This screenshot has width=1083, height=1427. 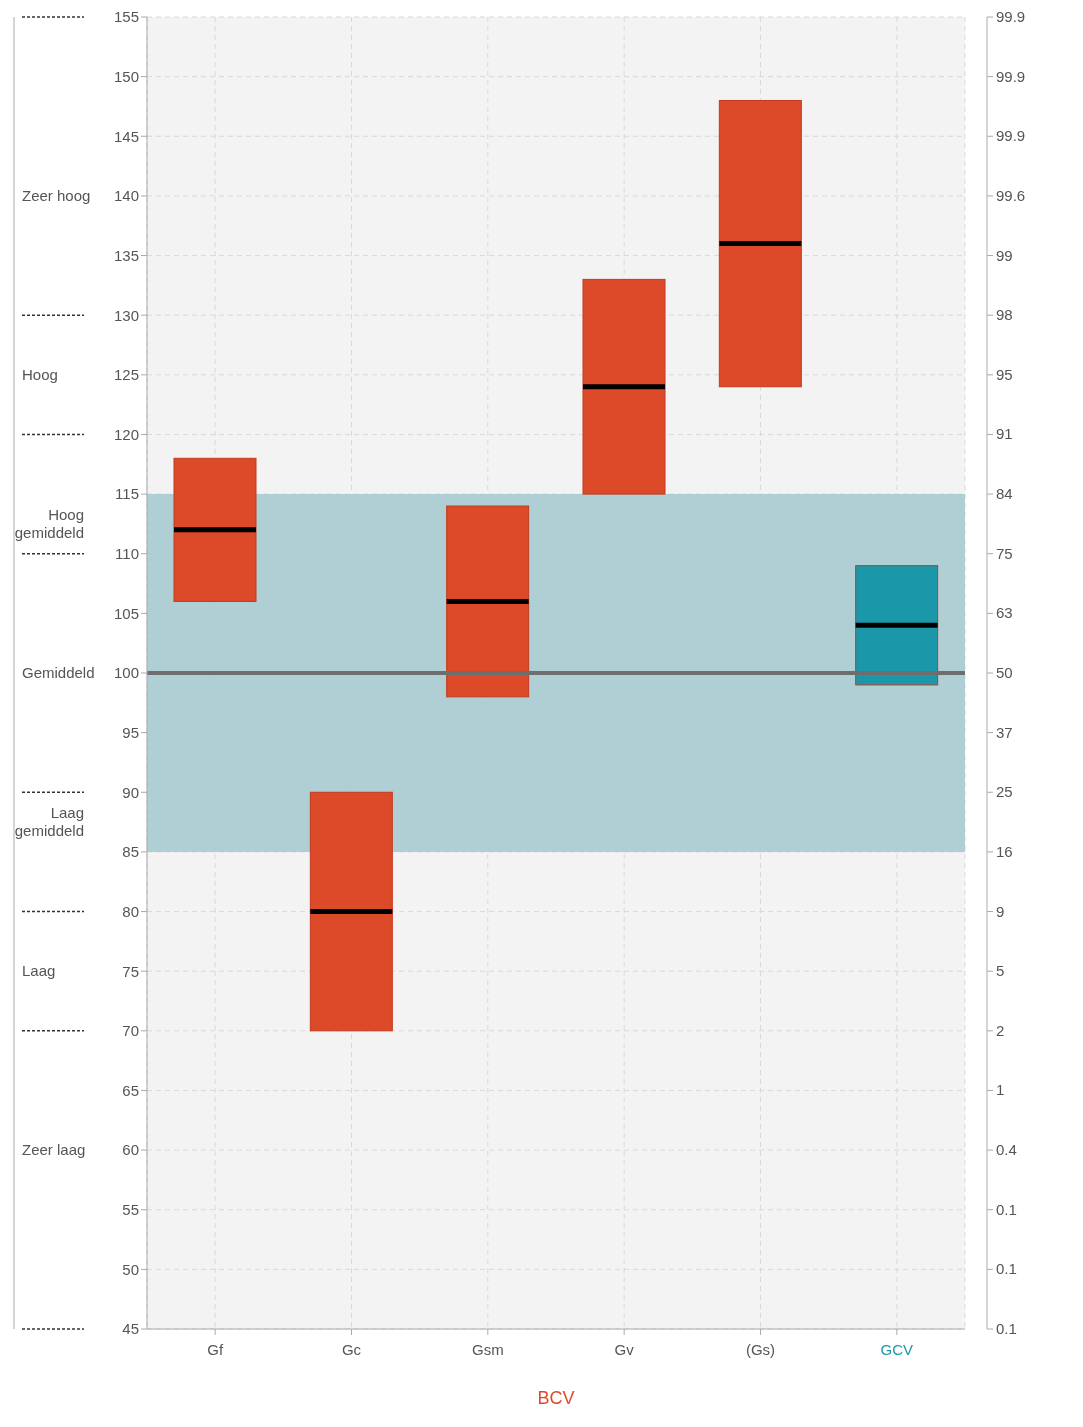 What do you see at coordinates (127, 494) in the screenshot?
I see `y-tick-label: 115` at bounding box center [127, 494].